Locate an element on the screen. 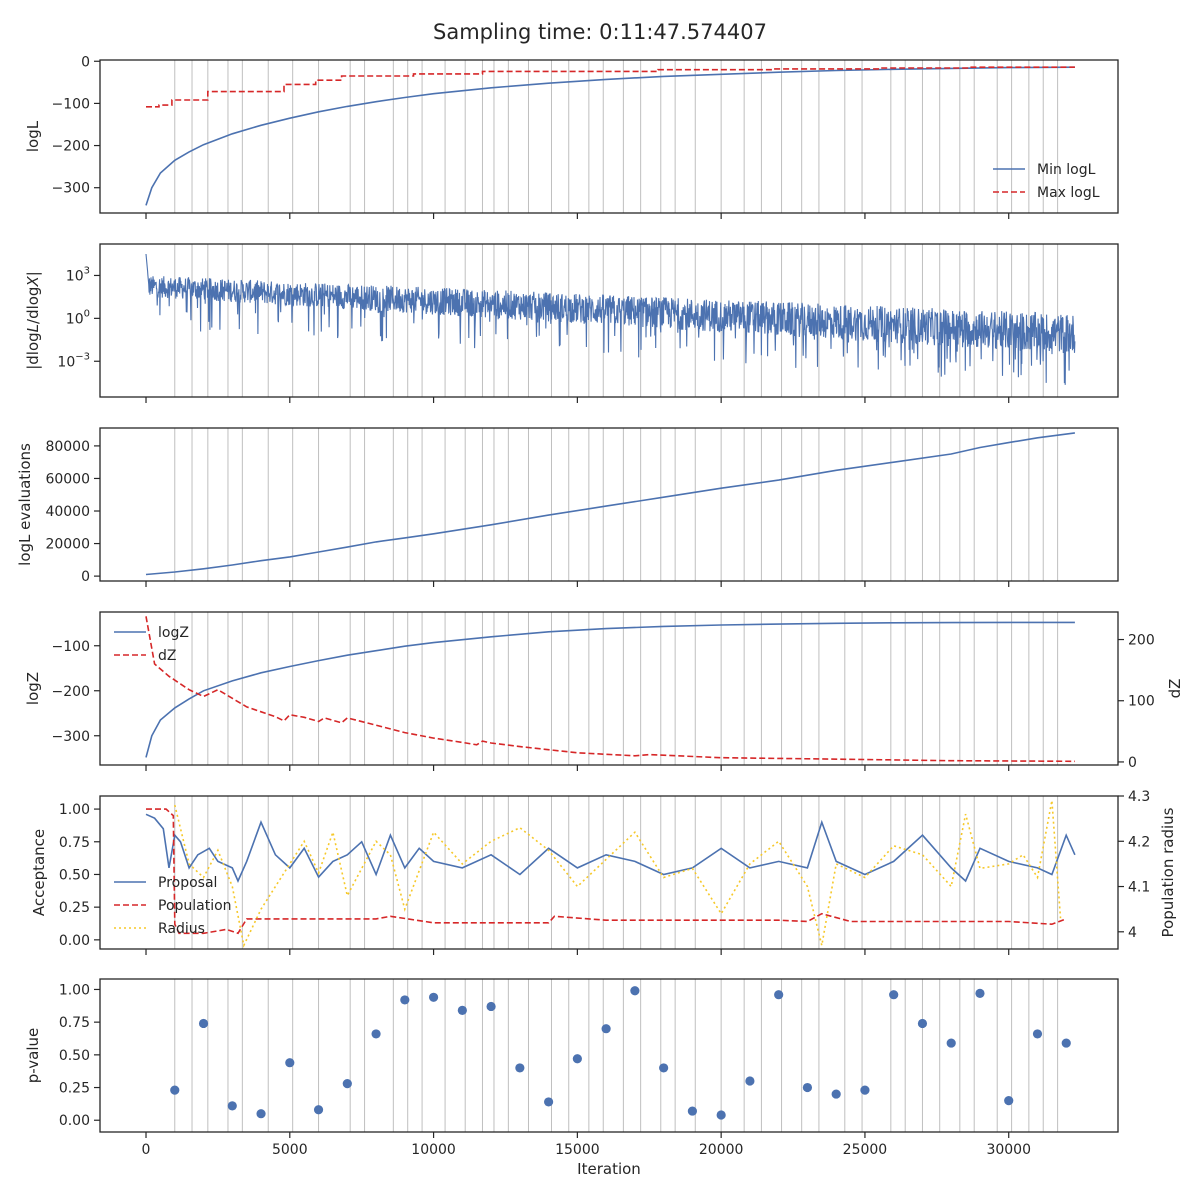 Image resolution: width=1200 pixels, height=1200 pixels. x-tick-label: 5000 is located at coordinates (290, 1150).